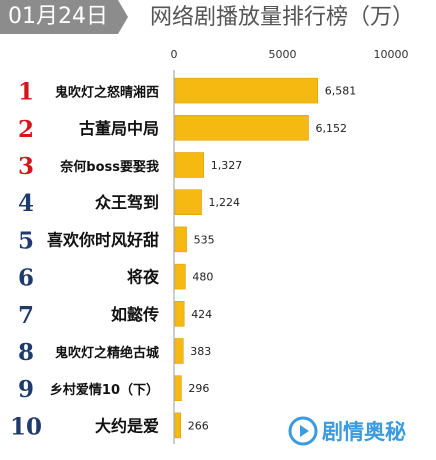 The image size is (436, 460). I want to click on category-label: 鬼吹灯之精绝古城, so click(107, 353).